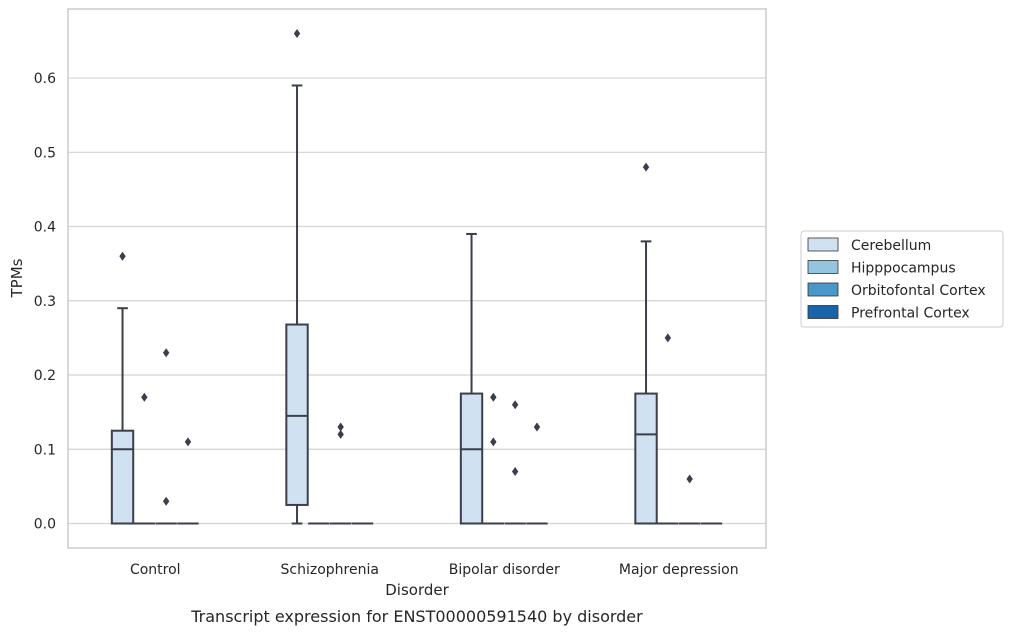  Describe the element at coordinates (417, 590) in the screenshot. I see `x-axis-title: Disorder` at that location.